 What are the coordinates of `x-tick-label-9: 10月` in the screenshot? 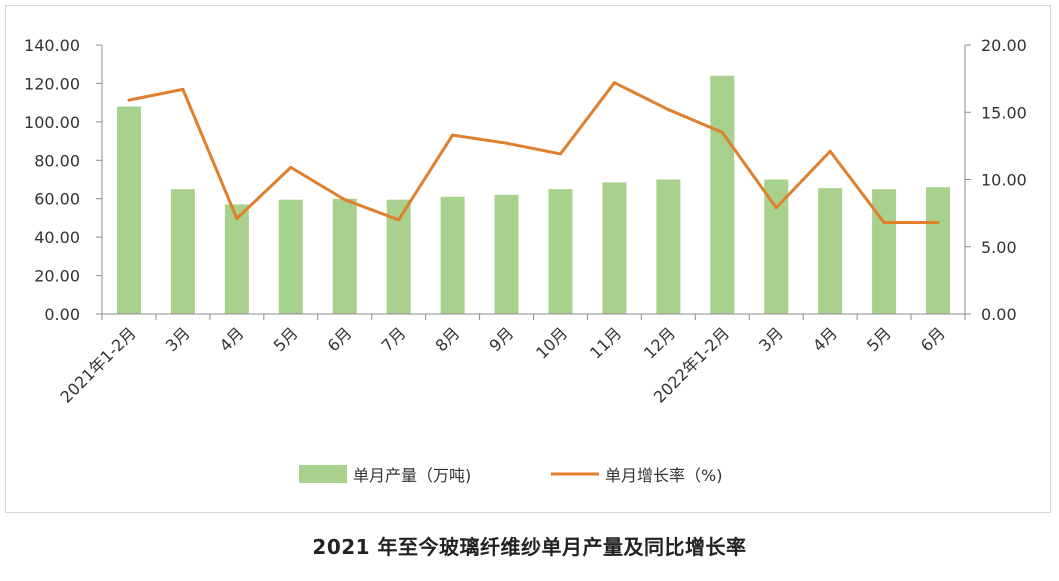 It's located at (551, 342).